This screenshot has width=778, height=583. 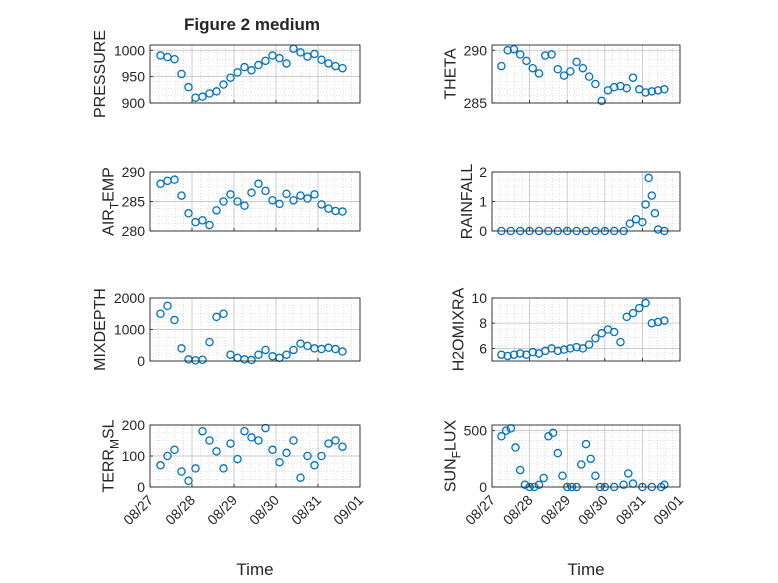 I want to click on y-axis-label: SUNFLUX, so click(x=452, y=456).